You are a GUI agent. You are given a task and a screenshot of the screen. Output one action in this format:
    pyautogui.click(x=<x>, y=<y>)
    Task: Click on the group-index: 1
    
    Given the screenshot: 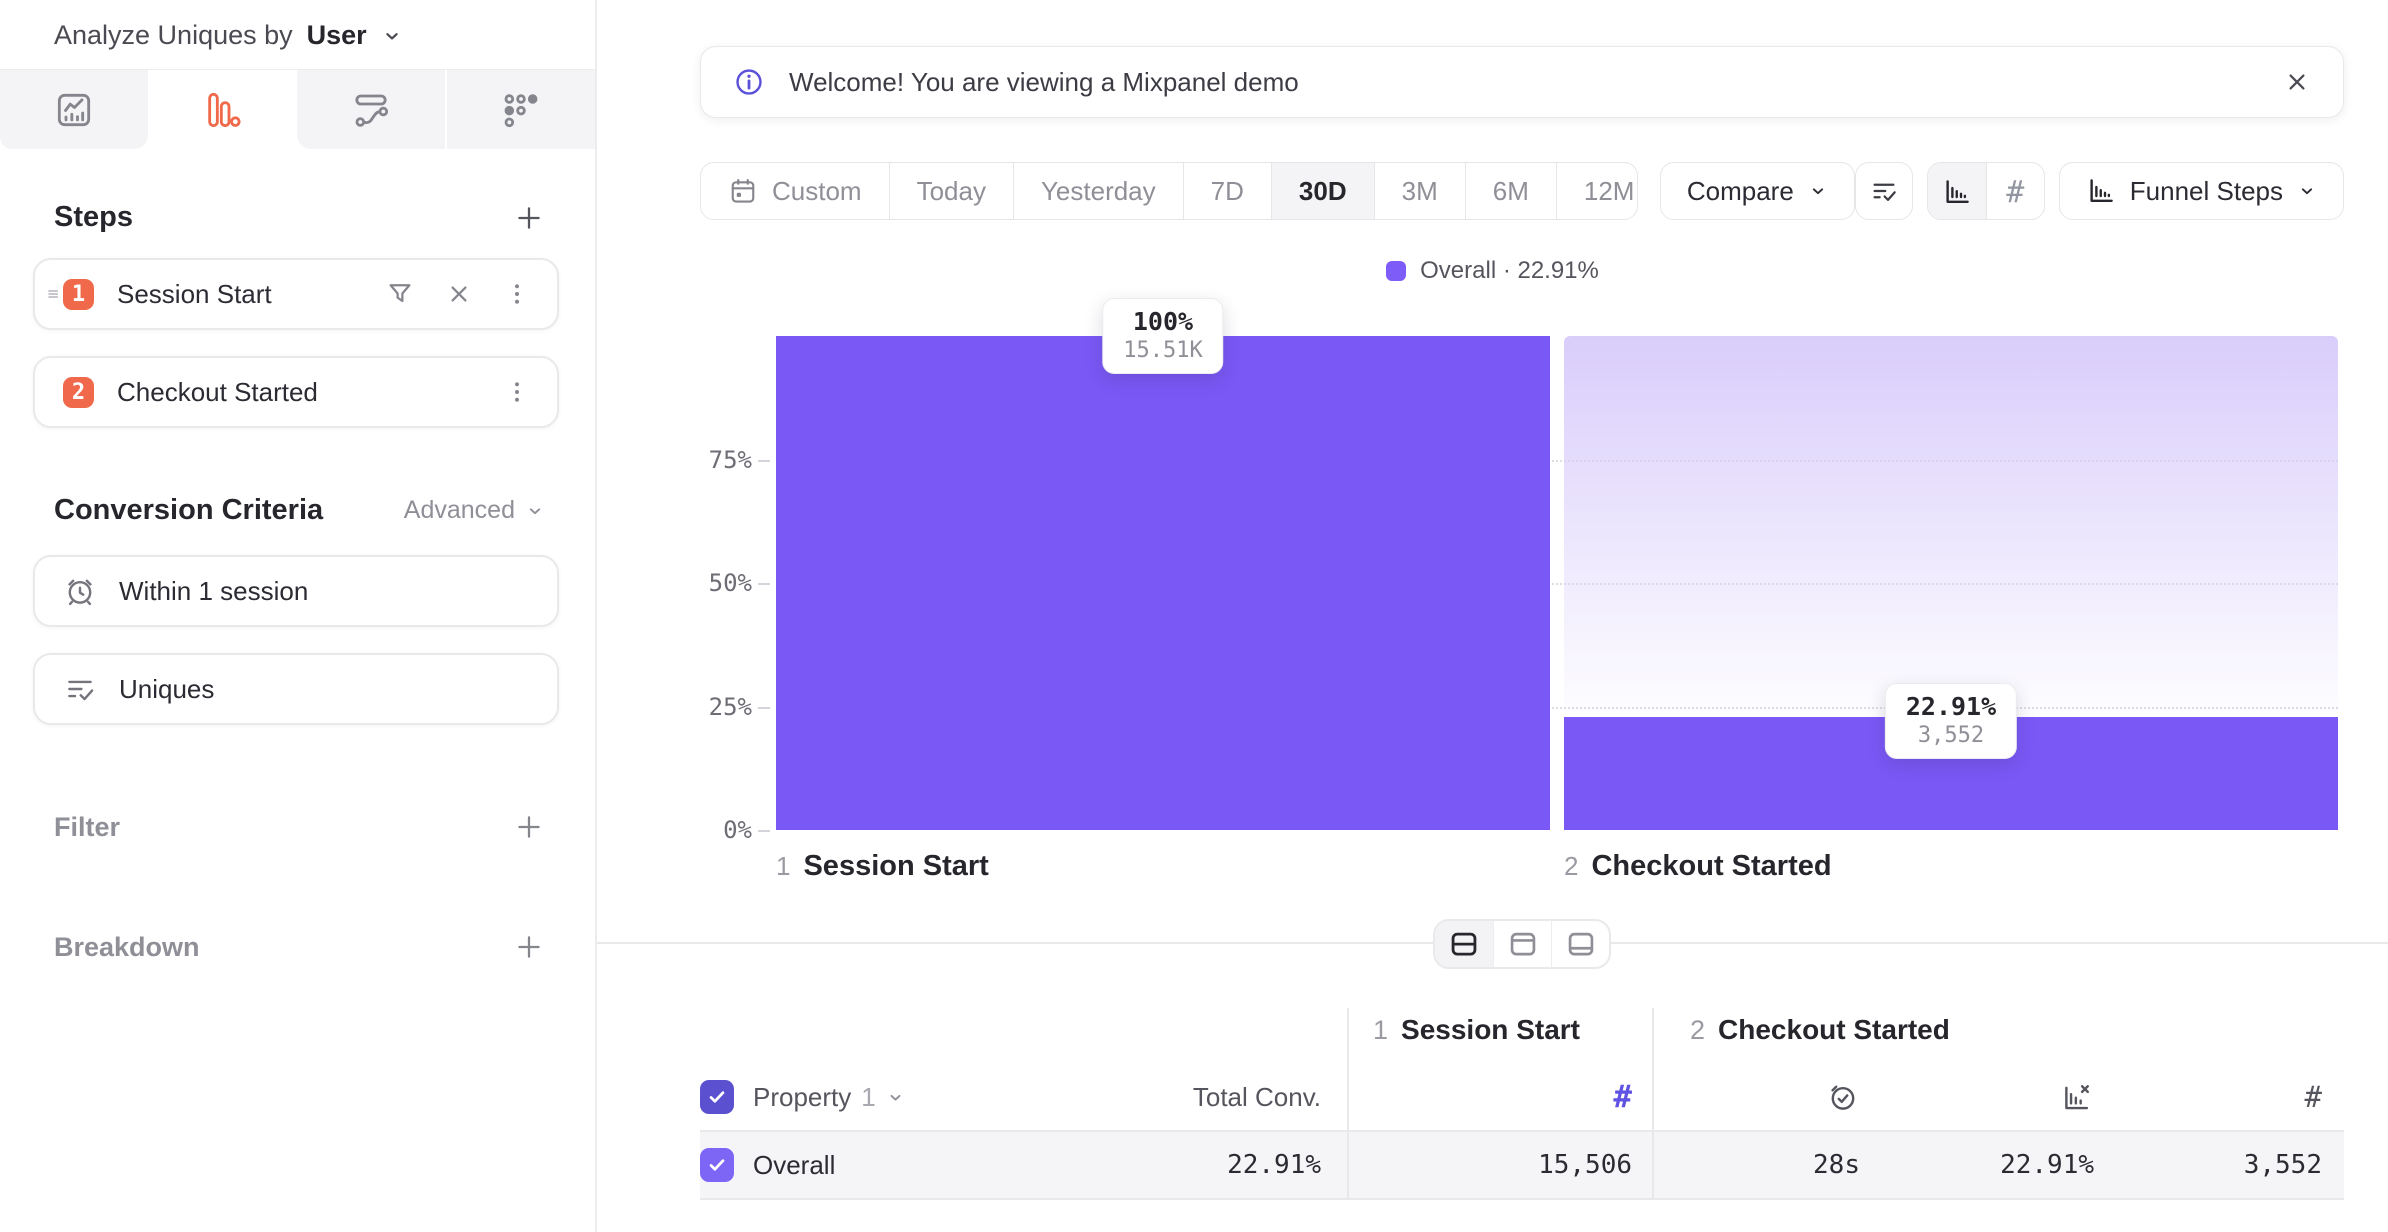 What is the action you would take?
    pyautogui.click(x=1381, y=1030)
    